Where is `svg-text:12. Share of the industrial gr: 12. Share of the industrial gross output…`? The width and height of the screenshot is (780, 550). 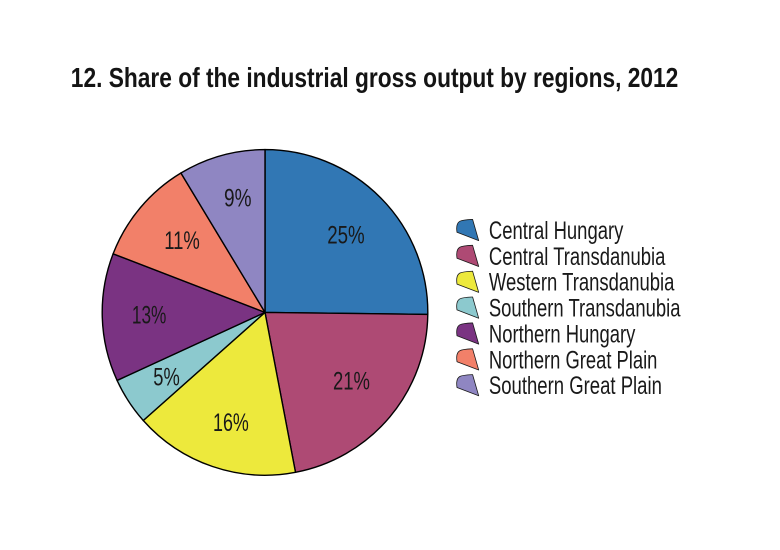
svg-text:12. Share of the industrial gr: 12. Share of the industrial gross output… is located at coordinates (375, 77).